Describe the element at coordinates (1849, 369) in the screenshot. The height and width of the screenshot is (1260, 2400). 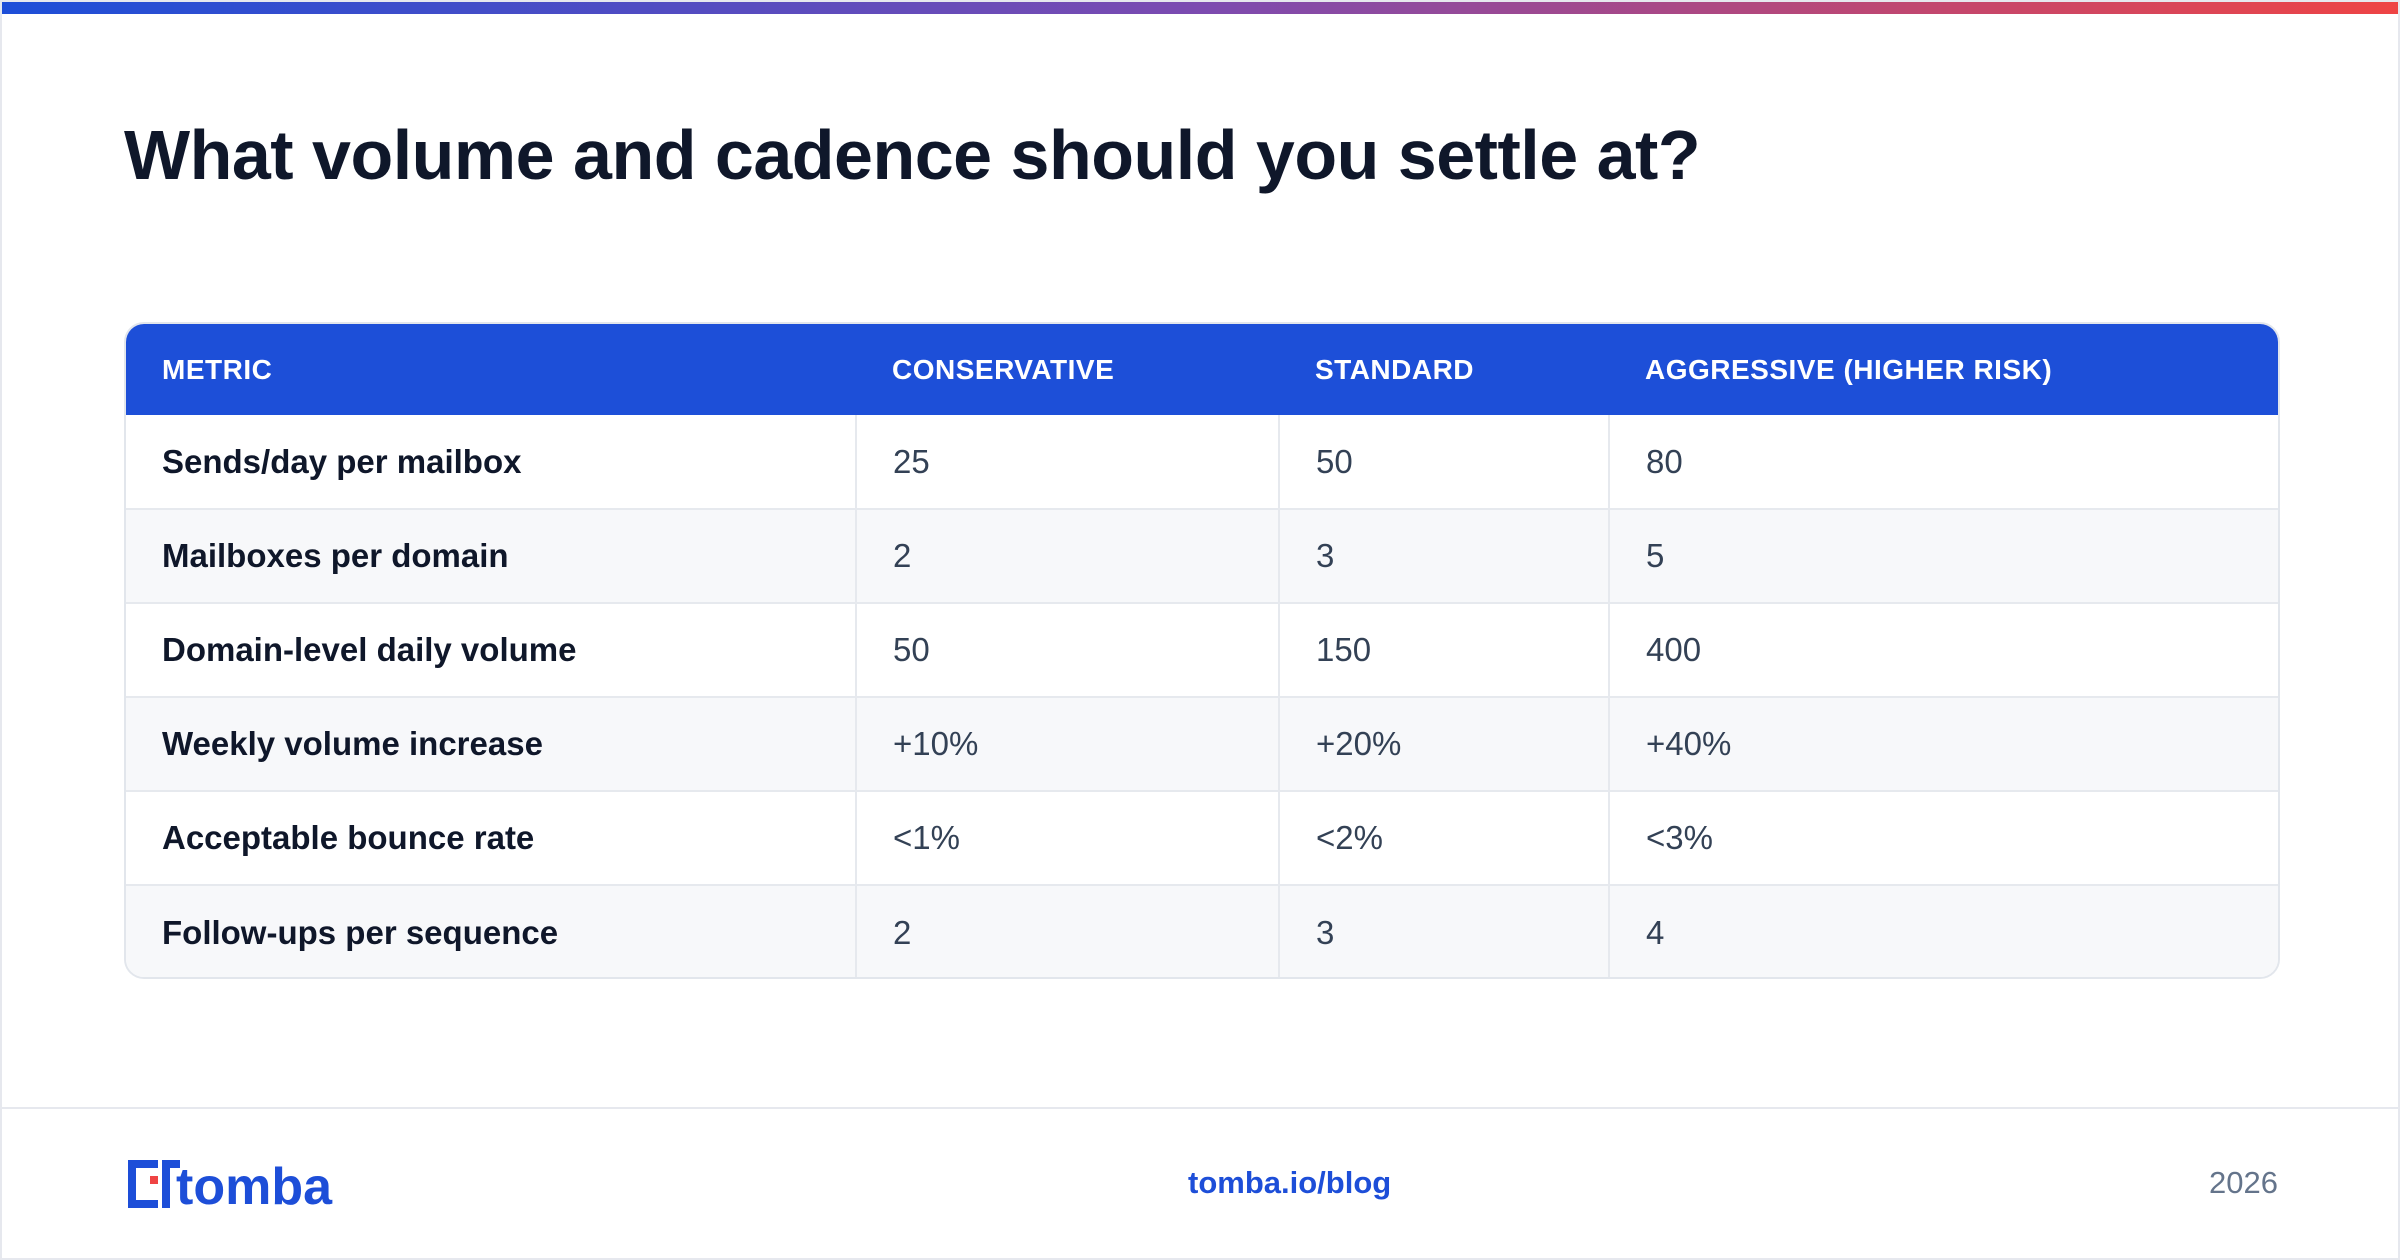
I see `column-header-aggressive: AGGRESSIVE (HIGHER RISK)` at that location.